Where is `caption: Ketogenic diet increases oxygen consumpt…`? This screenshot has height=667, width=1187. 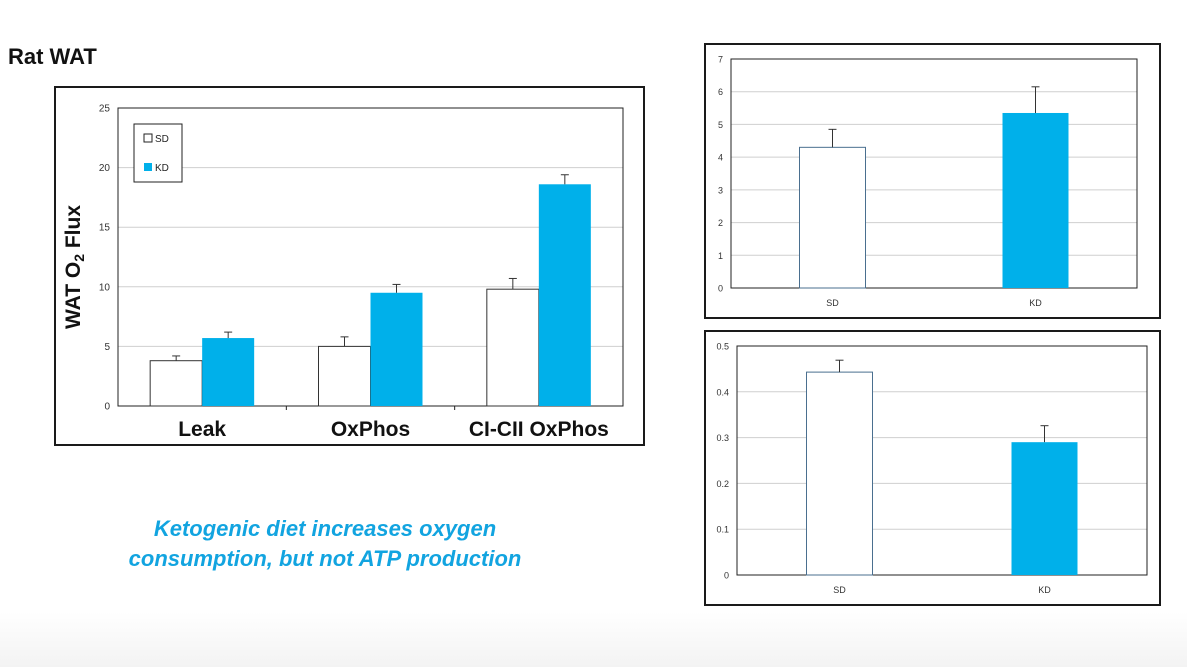 caption: Ketogenic diet increases oxygen consumpt… is located at coordinates (325, 544).